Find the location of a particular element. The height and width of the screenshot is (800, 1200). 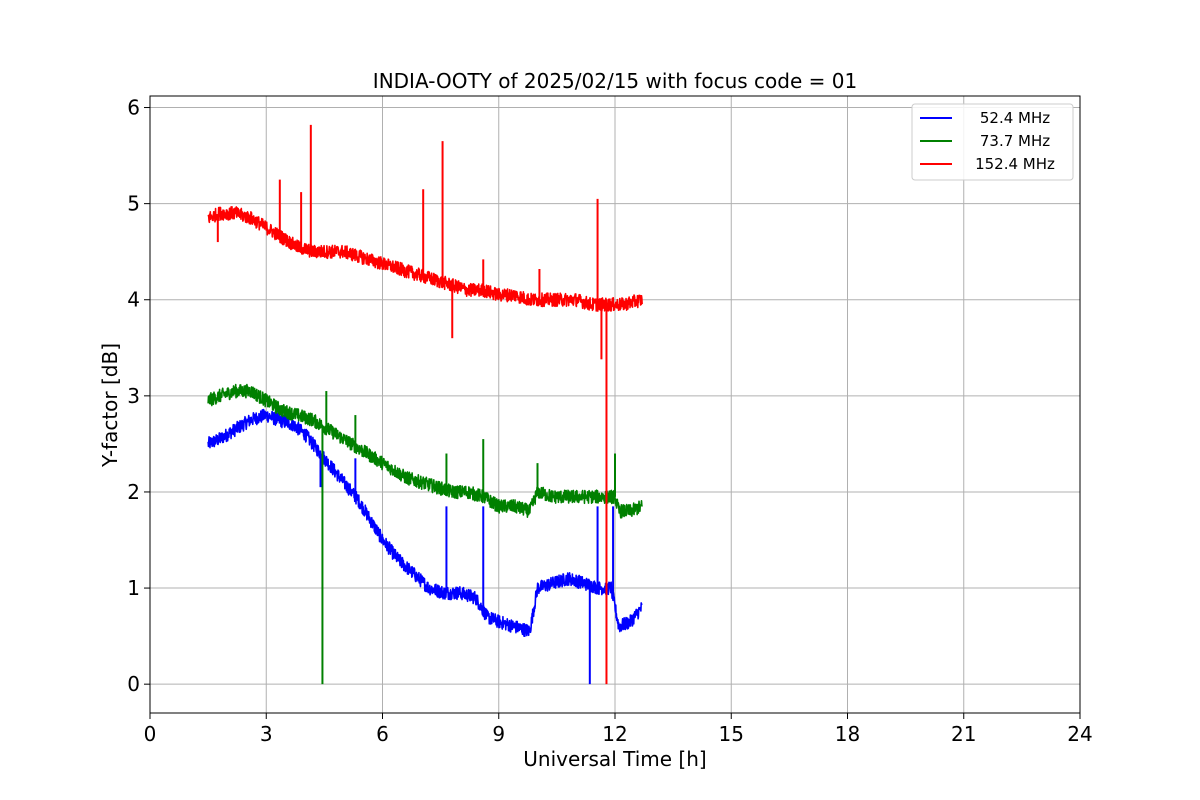

x-tick-label: 24 is located at coordinates (1079, 734).